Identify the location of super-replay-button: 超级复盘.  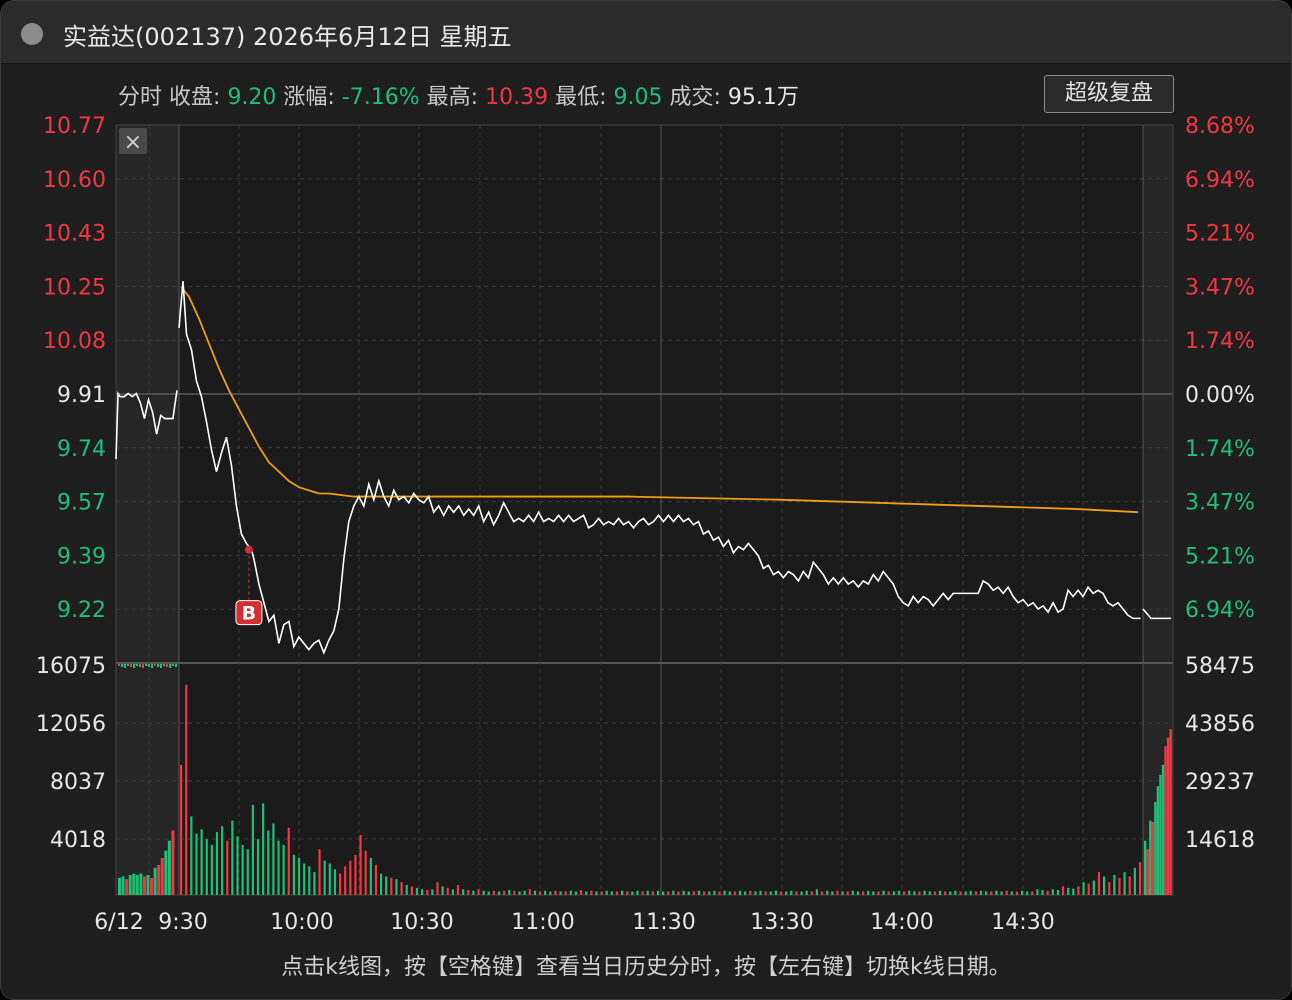
(1109, 94).